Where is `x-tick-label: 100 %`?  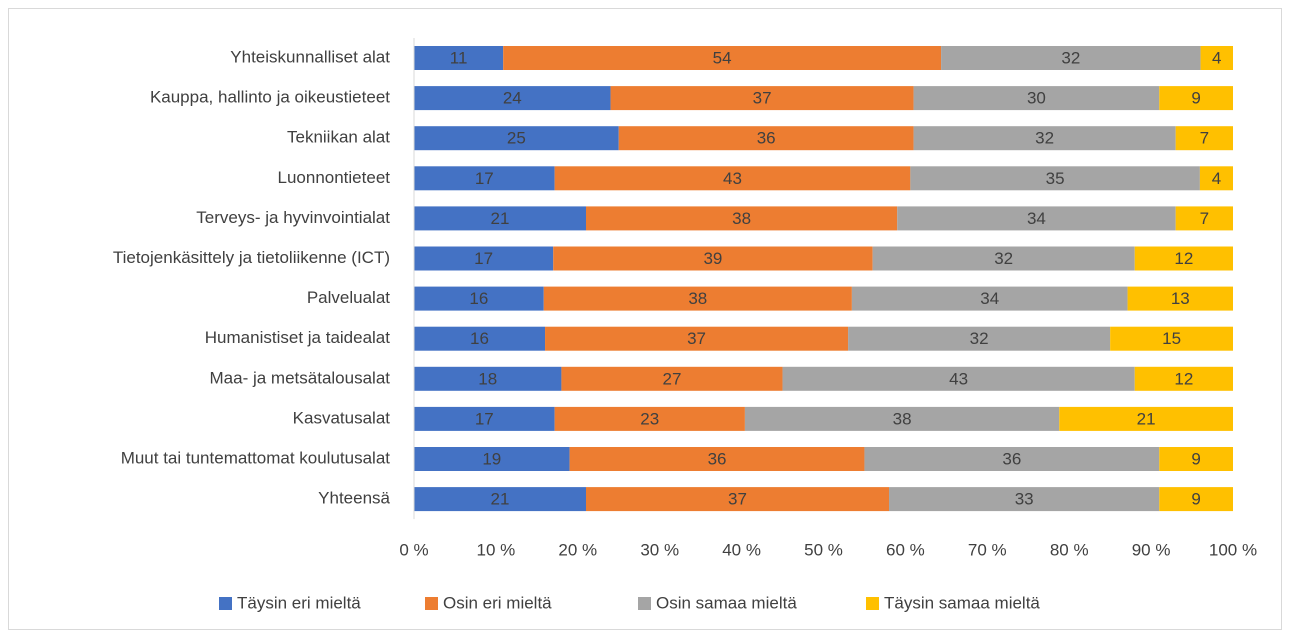 x-tick-label: 100 % is located at coordinates (1233, 549).